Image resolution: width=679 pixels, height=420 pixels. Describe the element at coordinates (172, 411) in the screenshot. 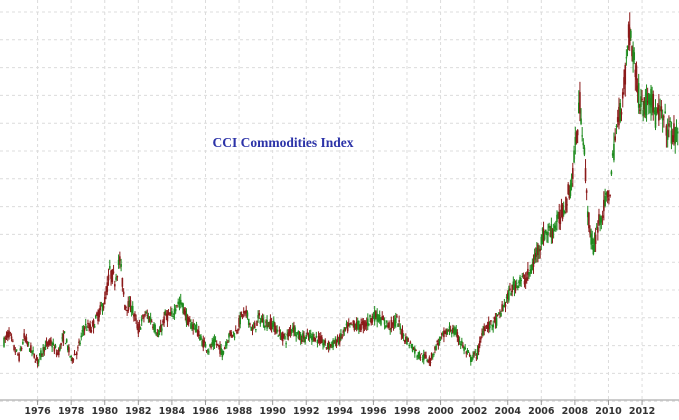

I see `x-tick-label: 1984` at that location.